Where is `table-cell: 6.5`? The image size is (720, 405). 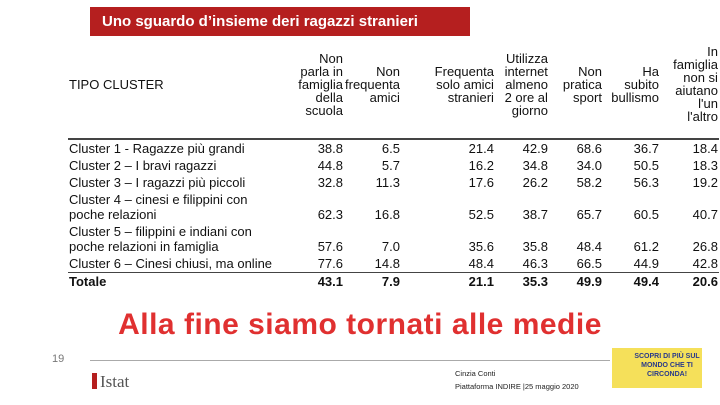 table-cell: 6.5 is located at coordinates (390, 148).